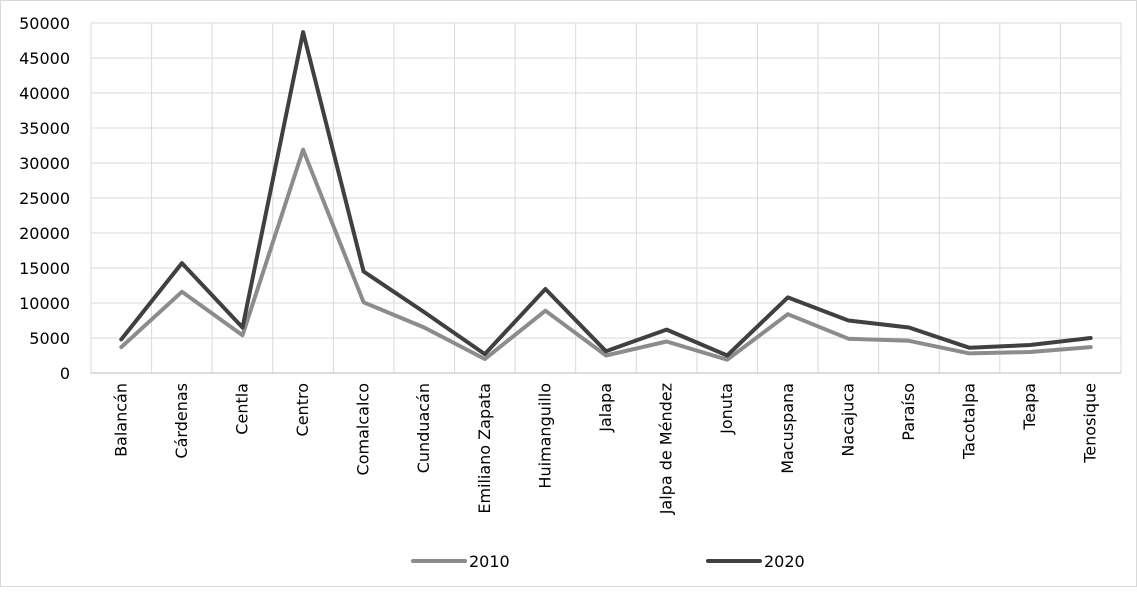 The height and width of the screenshot is (592, 1137). What do you see at coordinates (65, 373) in the screenshot?
I see `y-tick-label: 0` at bounding box center [65, 373].